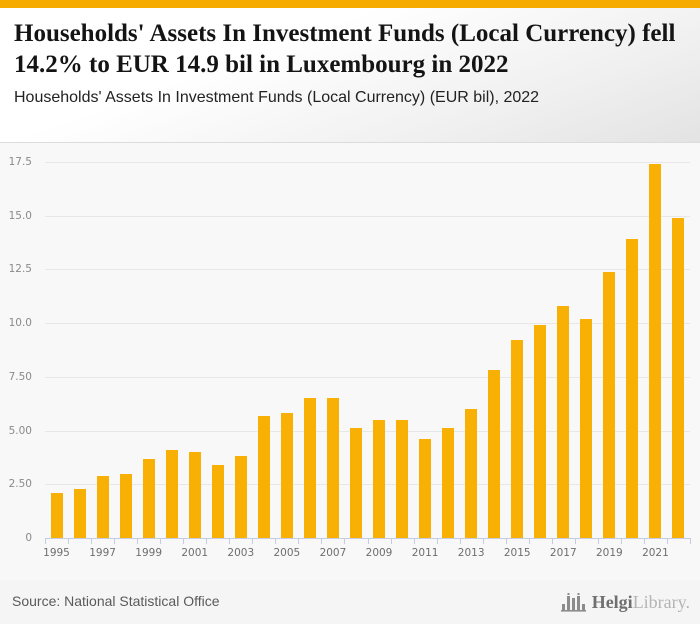 This screenshot has width=700, height=624. What do you see at coordinates (350, 4) in the screenshot?
I see `top-accent-bar` at bounding box center [350, 4].